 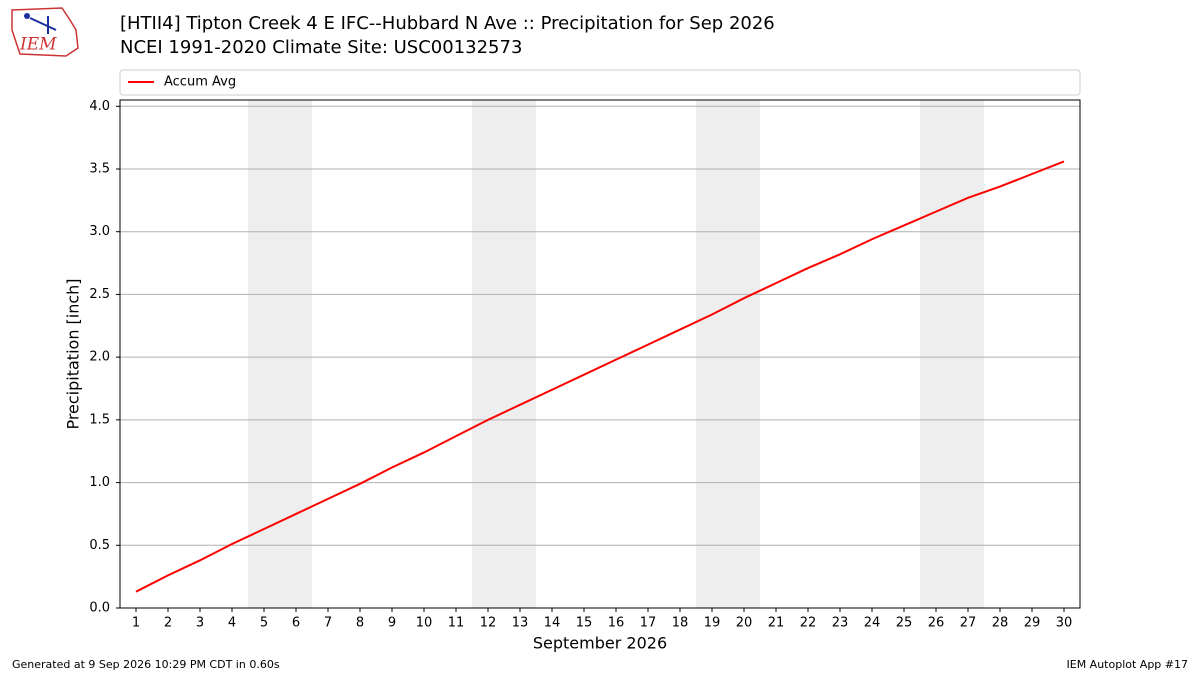 What do you see at coordinates (600, 82) in the screenshot?
I see `legend-box` at bounding box center [600, 82].